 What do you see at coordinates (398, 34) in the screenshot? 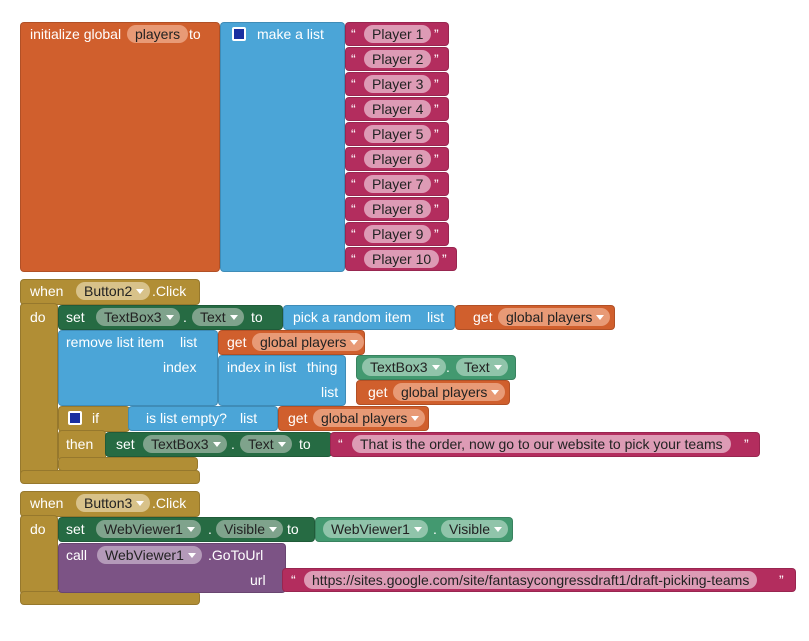
I see `text-value: Player 1` at bounding box center [398, 34].